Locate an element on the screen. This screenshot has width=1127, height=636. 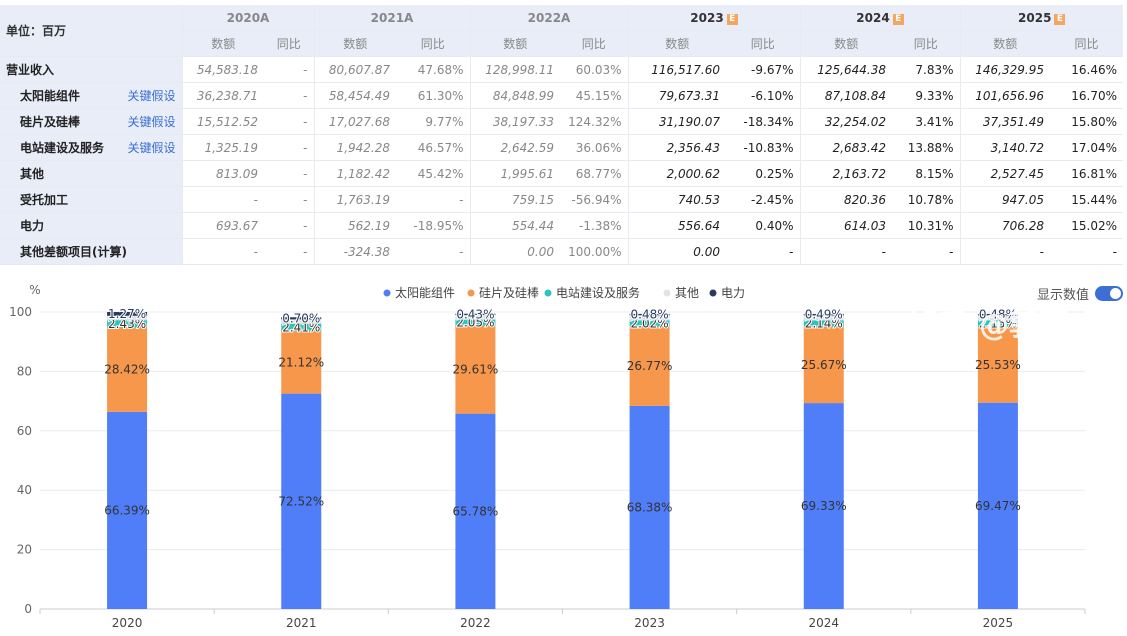
table-row: 其他差额项目(计算) - - -324.38-0.00 100.00% 0.00- - - - - is located at coordinates (561, 251).